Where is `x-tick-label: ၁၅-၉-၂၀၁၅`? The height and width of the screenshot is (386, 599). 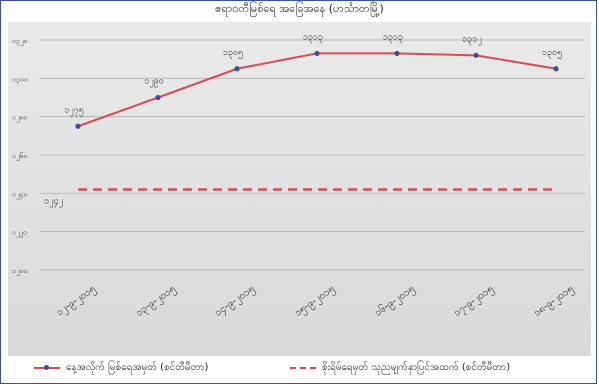 x-tick-label: ၁၅-၉-၂၀၁၅ is located at coordinates (315, 301).